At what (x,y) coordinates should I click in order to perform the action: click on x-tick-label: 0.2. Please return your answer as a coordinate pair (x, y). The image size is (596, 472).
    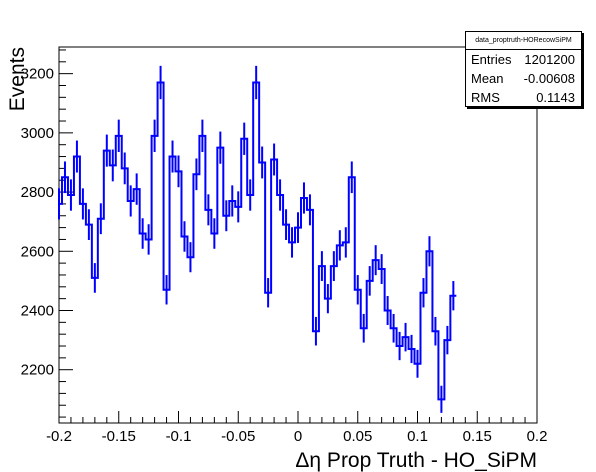
    Looking at the image, I should click on (537, 436).